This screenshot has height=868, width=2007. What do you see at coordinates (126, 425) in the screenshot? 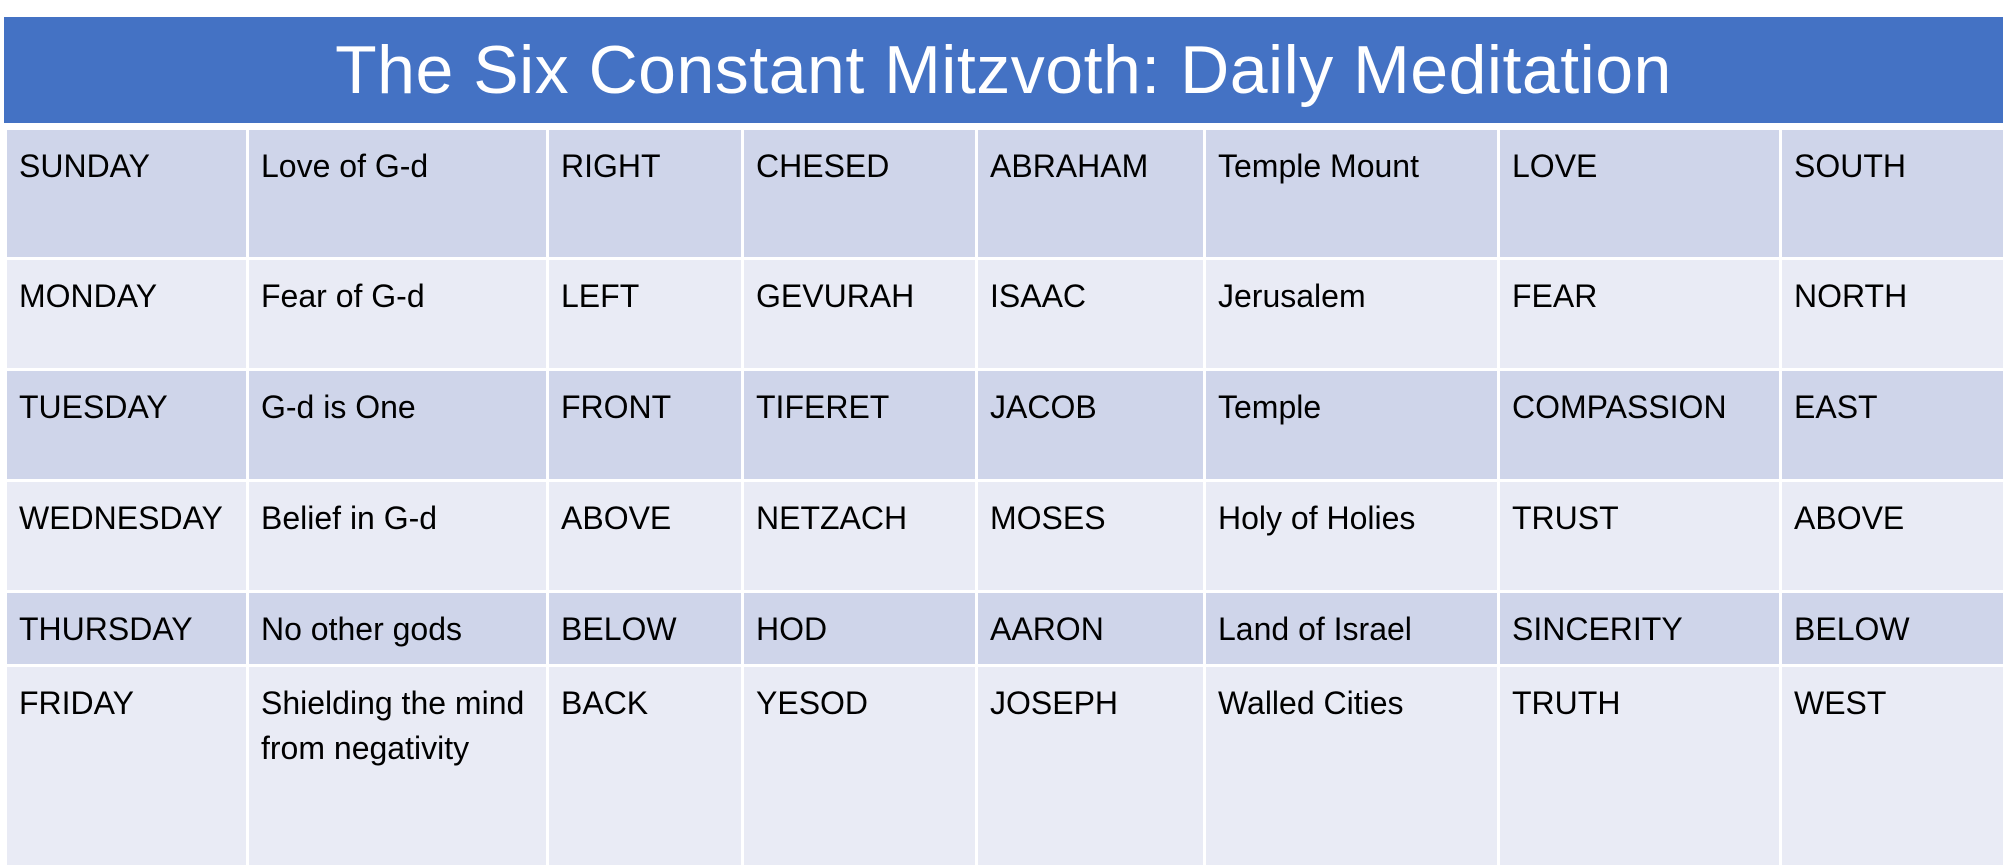
I see `day-cell: TUESDAY` at bounding box center [126, 425].